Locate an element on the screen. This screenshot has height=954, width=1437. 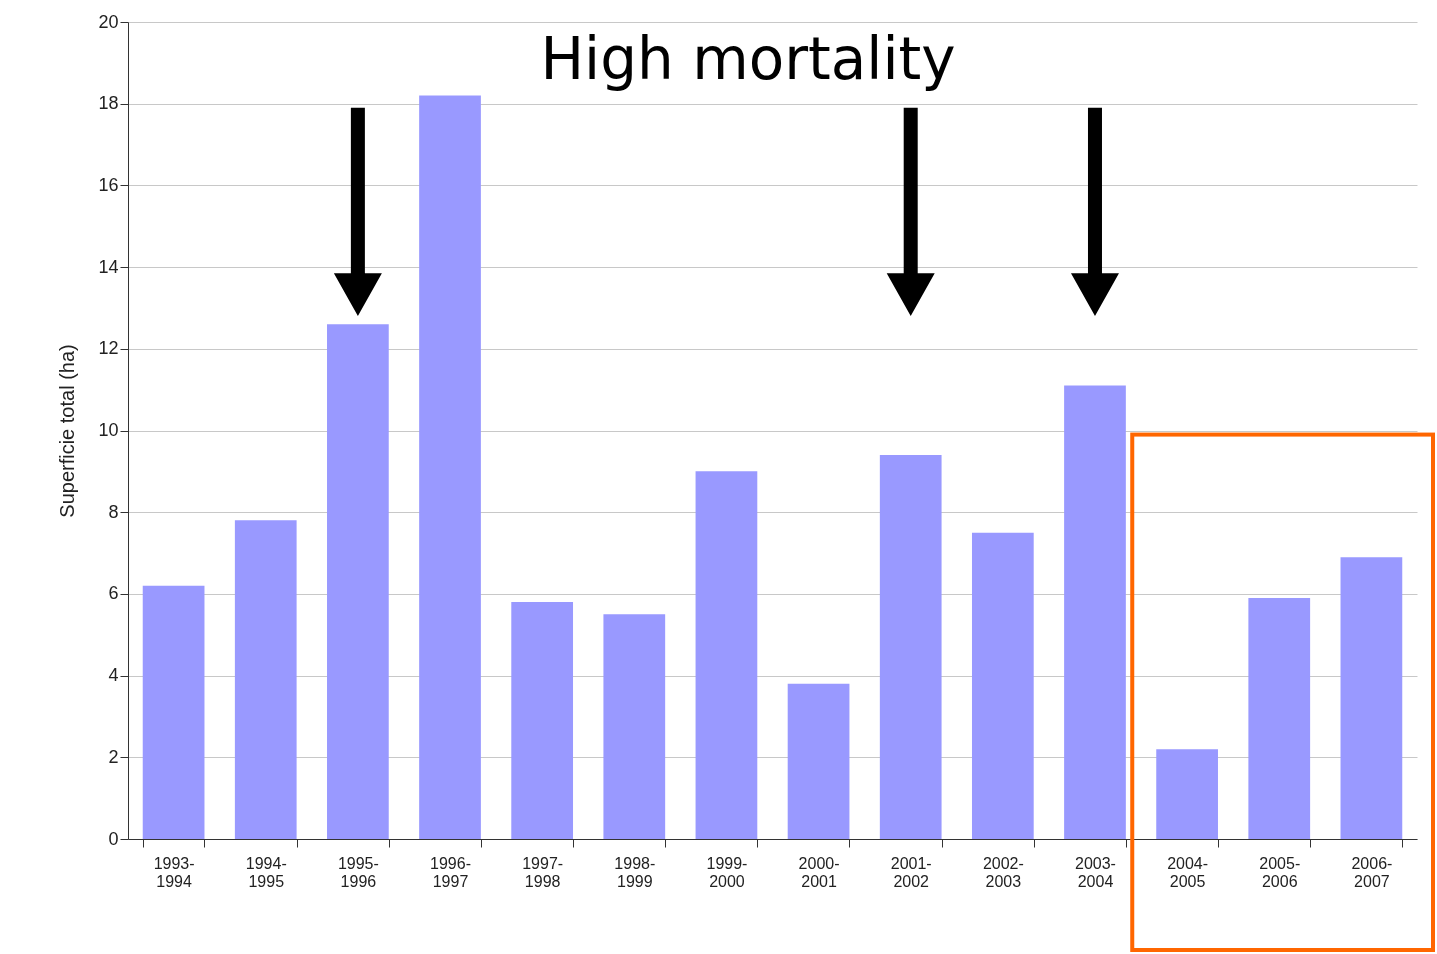
x-tick-label: 2005-2006 is located at coordinates (1280, 872).